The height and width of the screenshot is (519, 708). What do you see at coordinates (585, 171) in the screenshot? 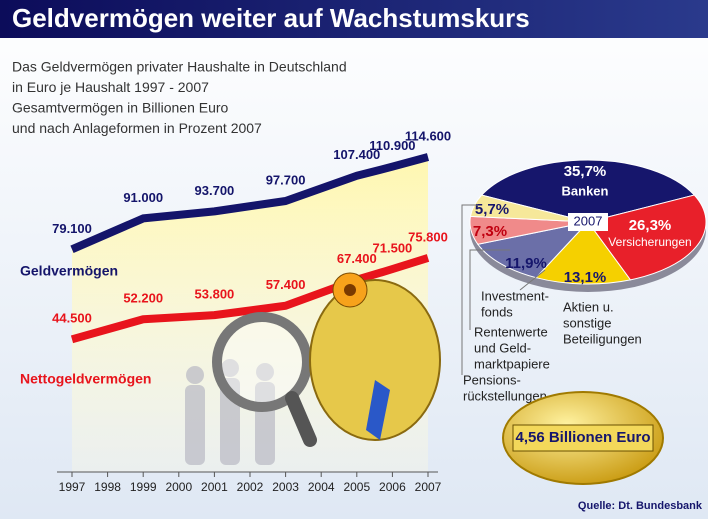
I see `slice-value-label: 35,7%` at bounding box center [585, 171].